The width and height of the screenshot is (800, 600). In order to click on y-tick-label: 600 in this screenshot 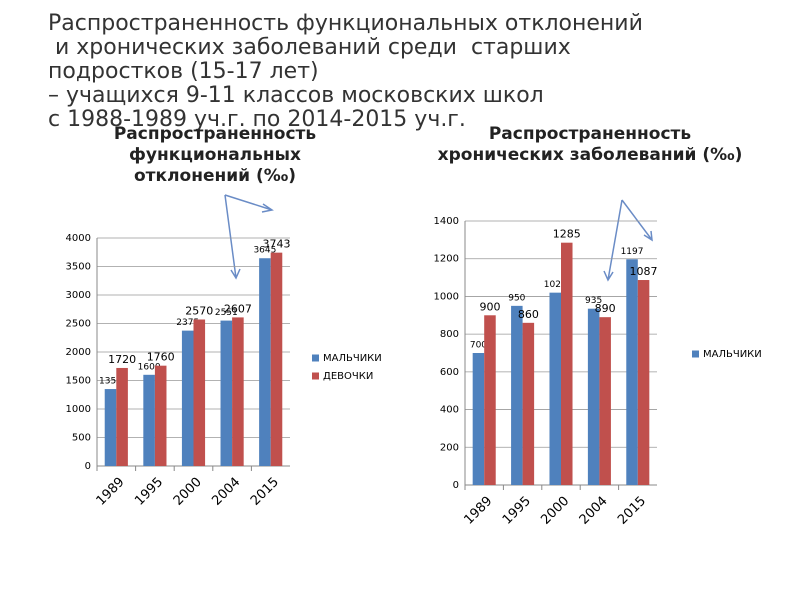, I will do `click(449, 372)`.